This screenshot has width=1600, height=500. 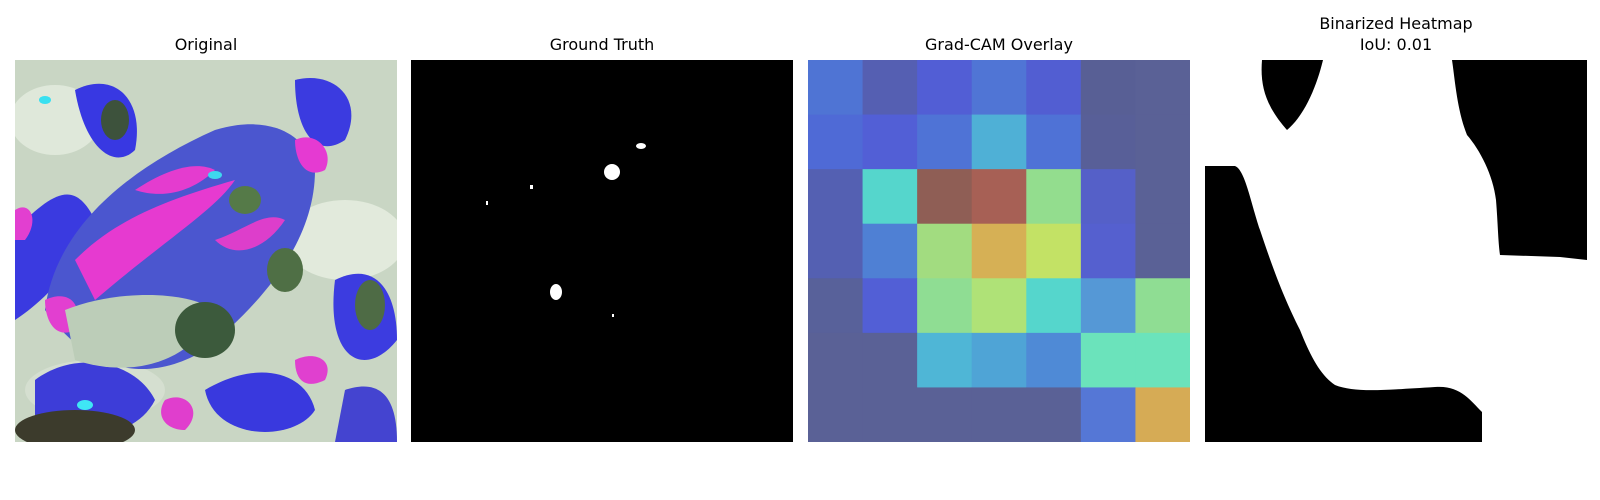 What do you see at coordinates (602, 44) in the screenshot?
I see `panel-title-ground-truth: Ground Truth` at bounding box center [602, 44].